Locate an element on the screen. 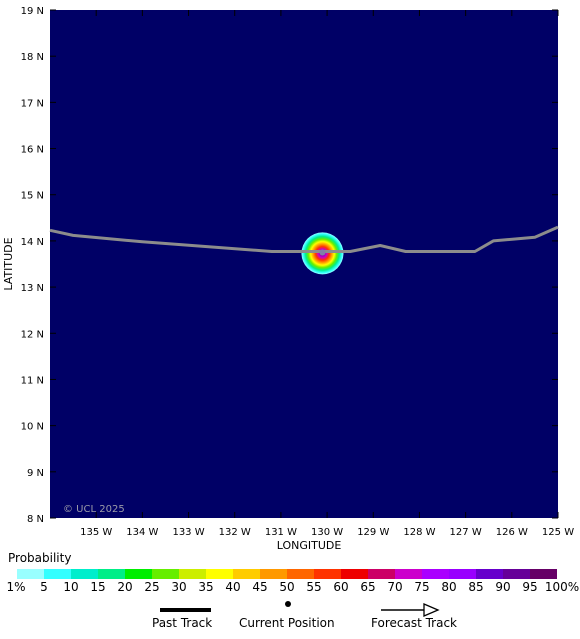  legend-label: 65 is located at coordinates (368, 587).